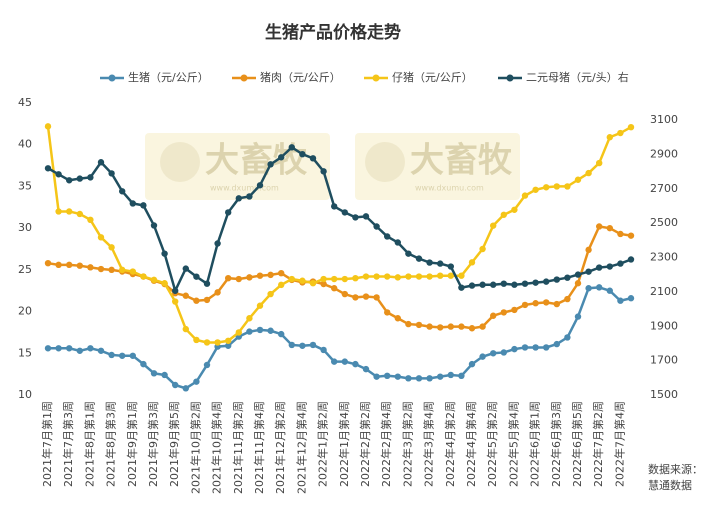 The width and height of the screenshot is (709, 506). I want to click on watermark-url: www.dxumu.com, so click(449, 188).